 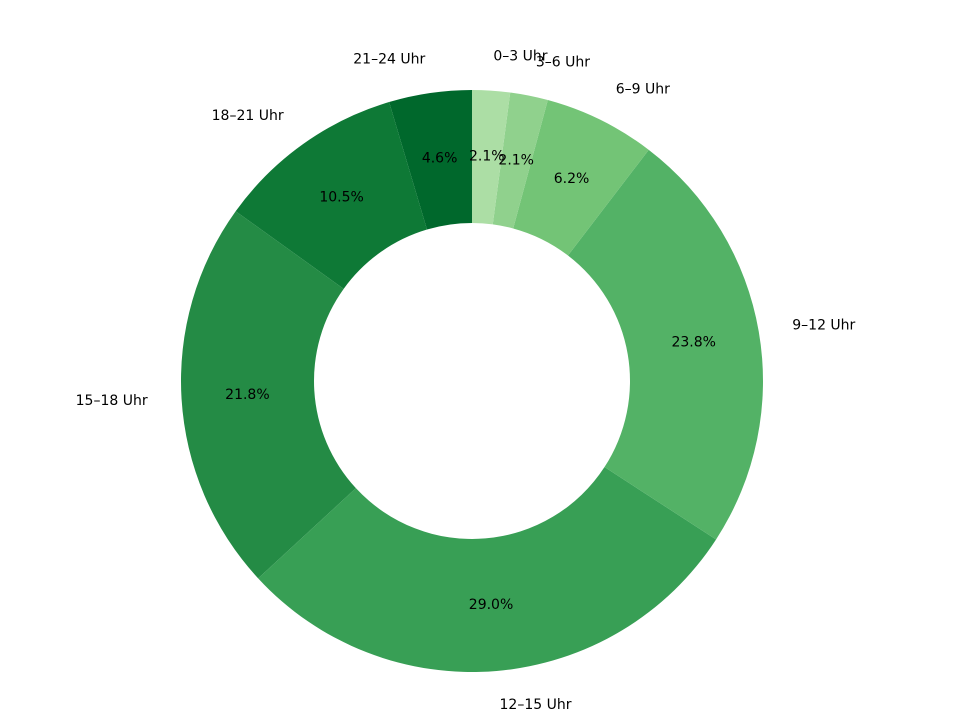 I want to click on slice-3-6-uhr, so click(x=520, y=160).